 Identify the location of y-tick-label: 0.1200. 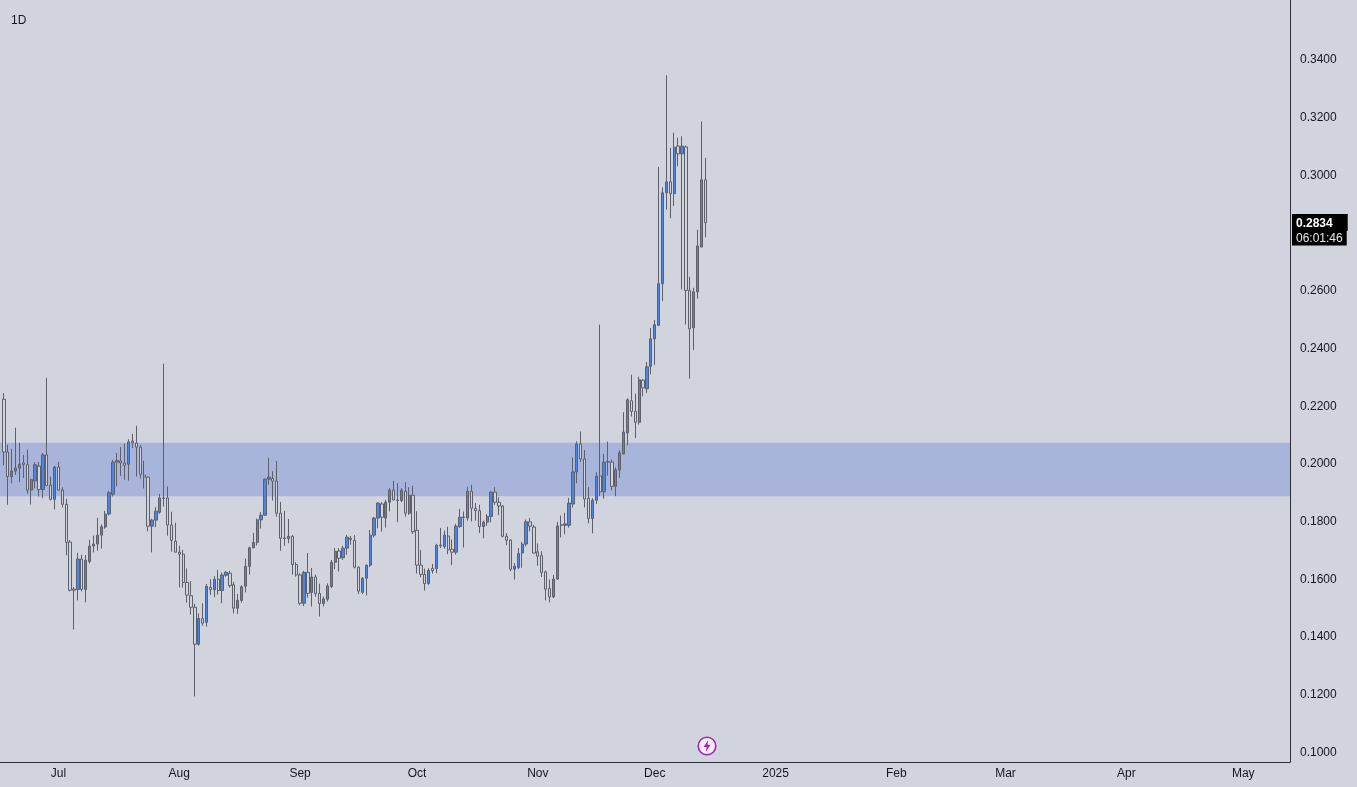
(1319, 694).